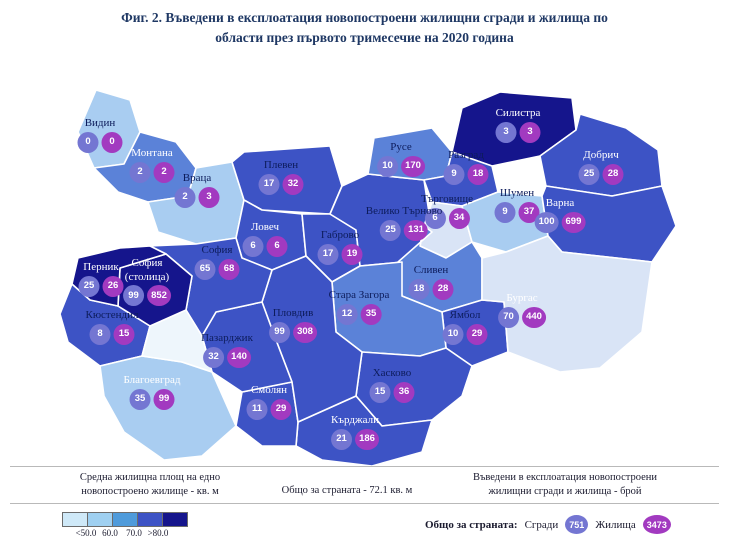  What do you see at coordinates (656, 524) in the screenshot?
I see `dwellings-total-badge: 3473` at bounding box center [656, 524].